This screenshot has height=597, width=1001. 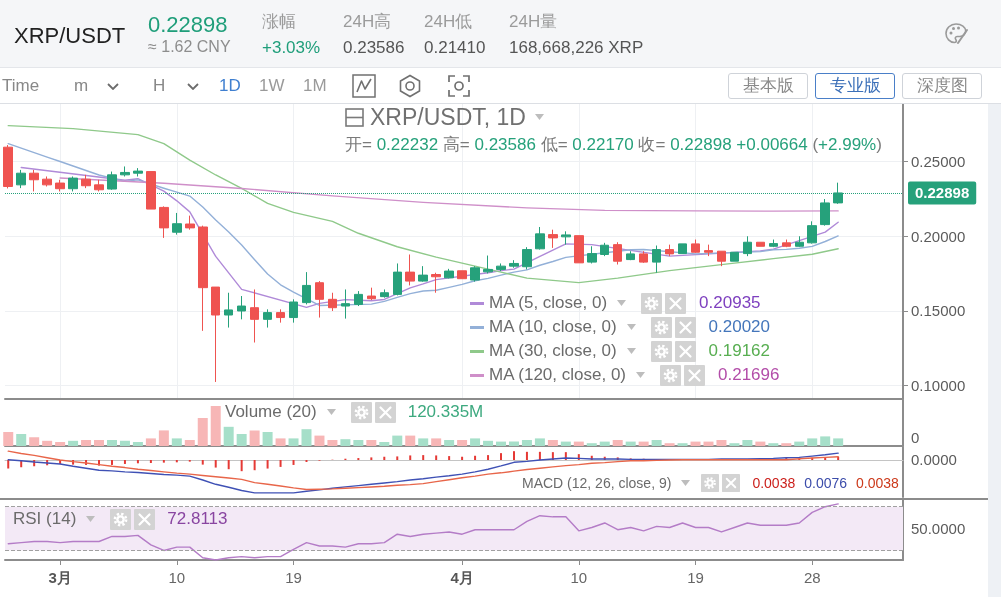 I want to click on chart-title: XRP/USDT, 1D, so click(x=448, y=117).